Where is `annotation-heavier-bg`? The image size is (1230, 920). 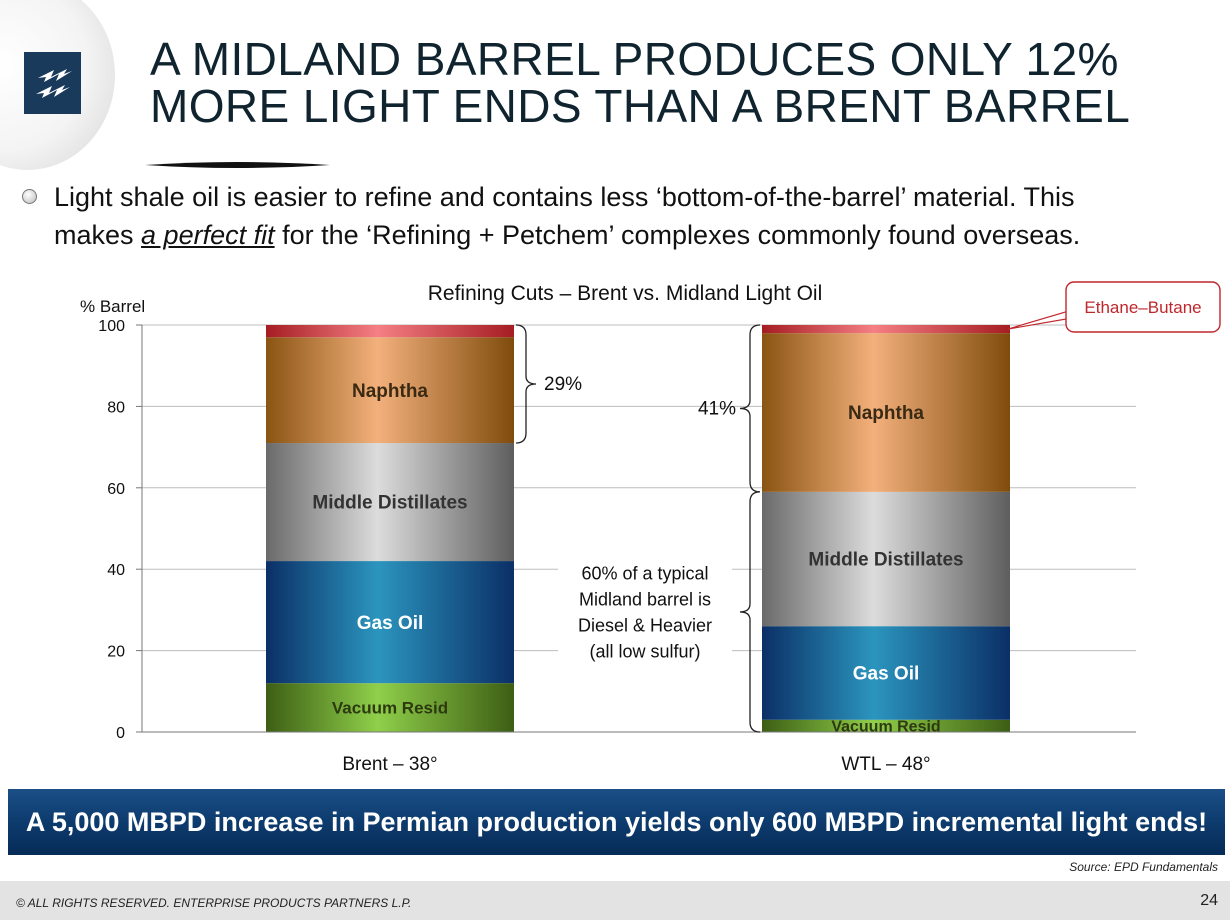
annotation-heavier-bg is located at coordinates (645, 610).